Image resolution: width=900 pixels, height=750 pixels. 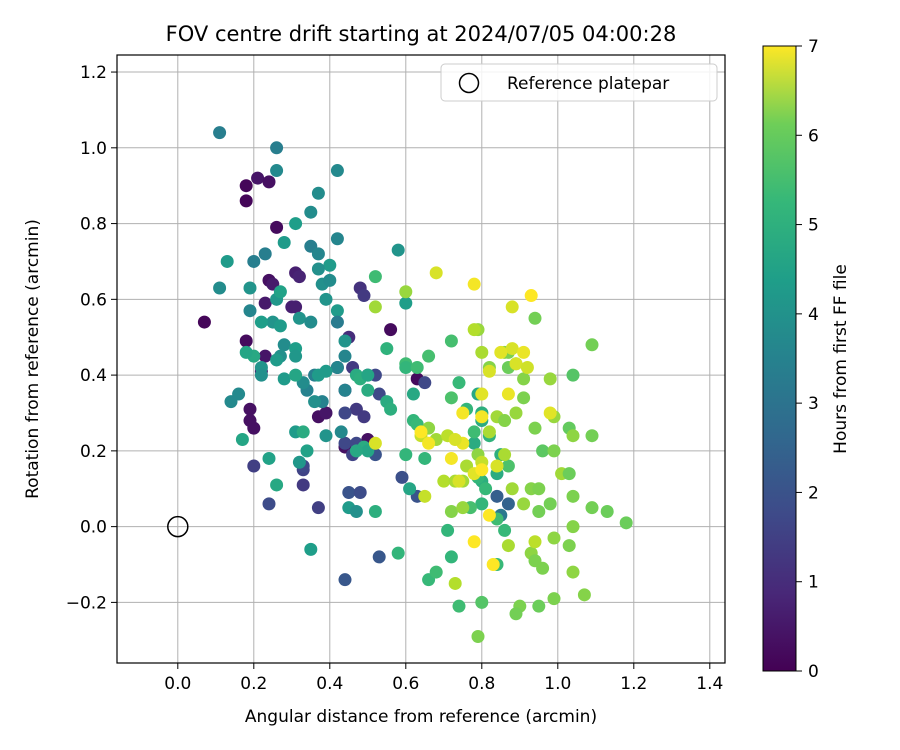 I want to click on colorbar: 0 1 2 3 4 5 6 7 Hours from first FF file, so click(x=806, y=359).